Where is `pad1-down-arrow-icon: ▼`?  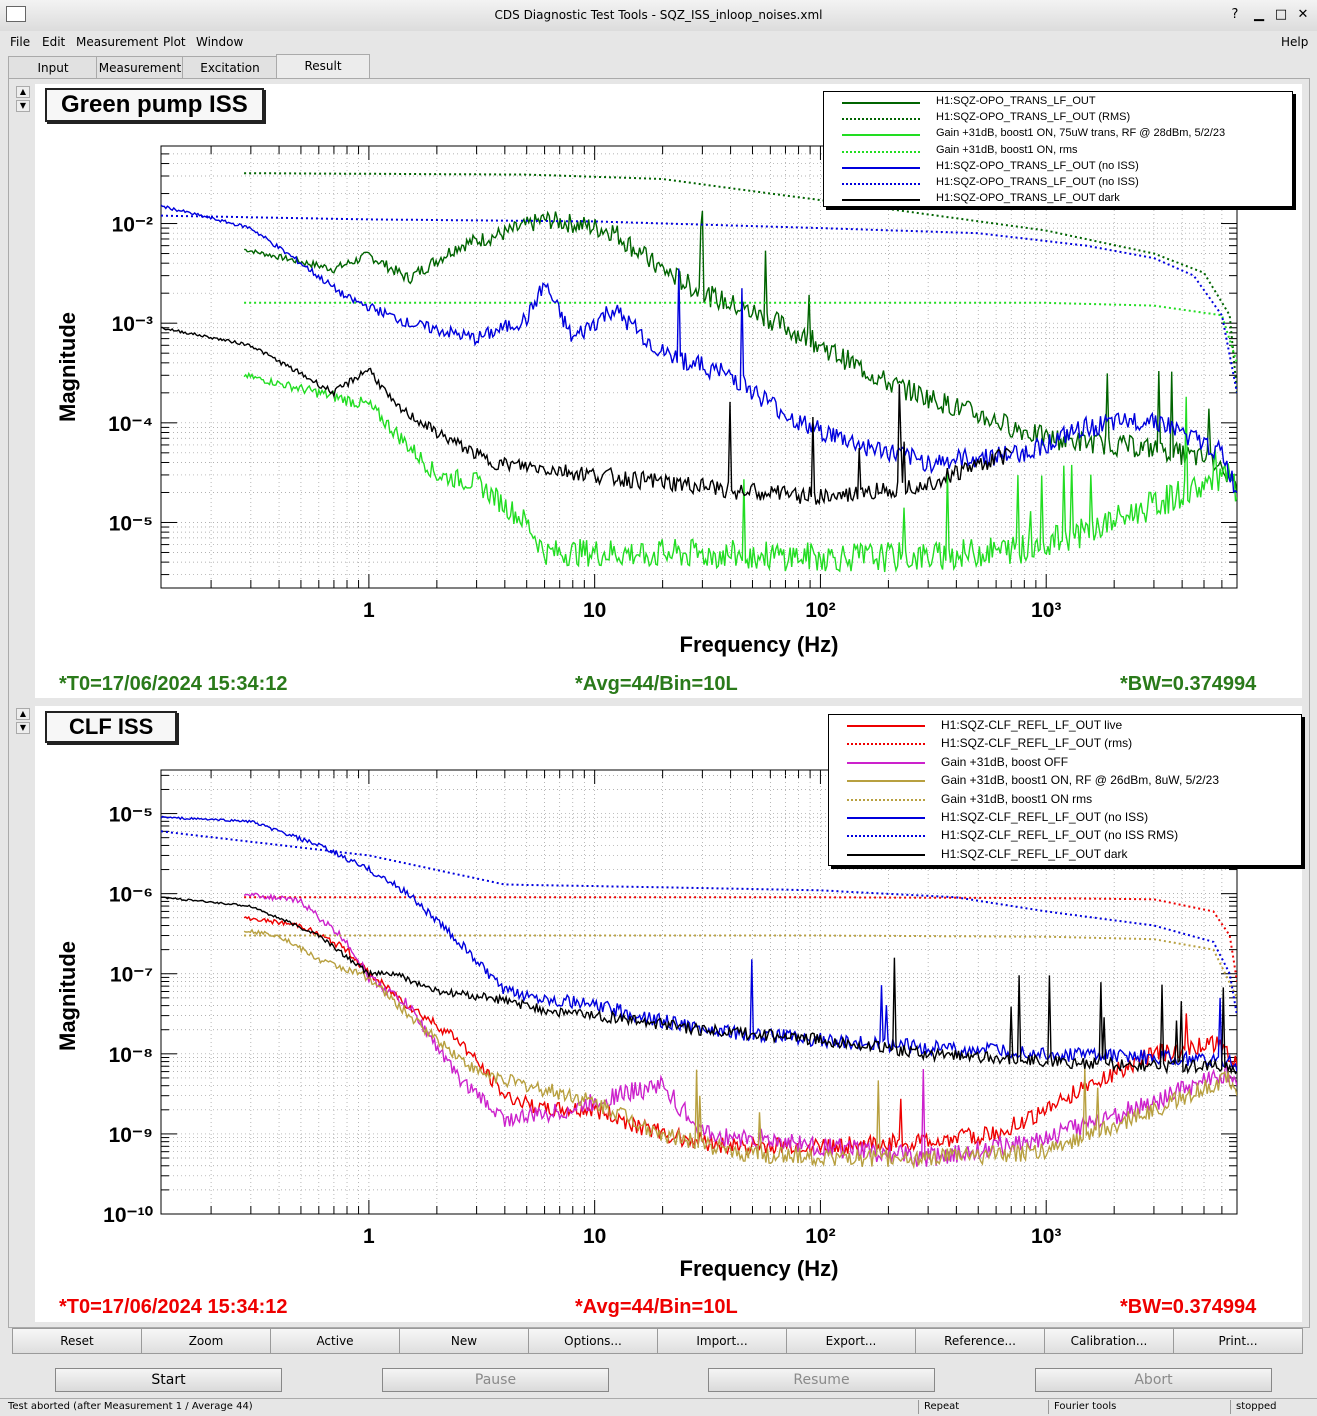 pad1-down-arrow-icon: ▼ is located at coordinates (23, 106).